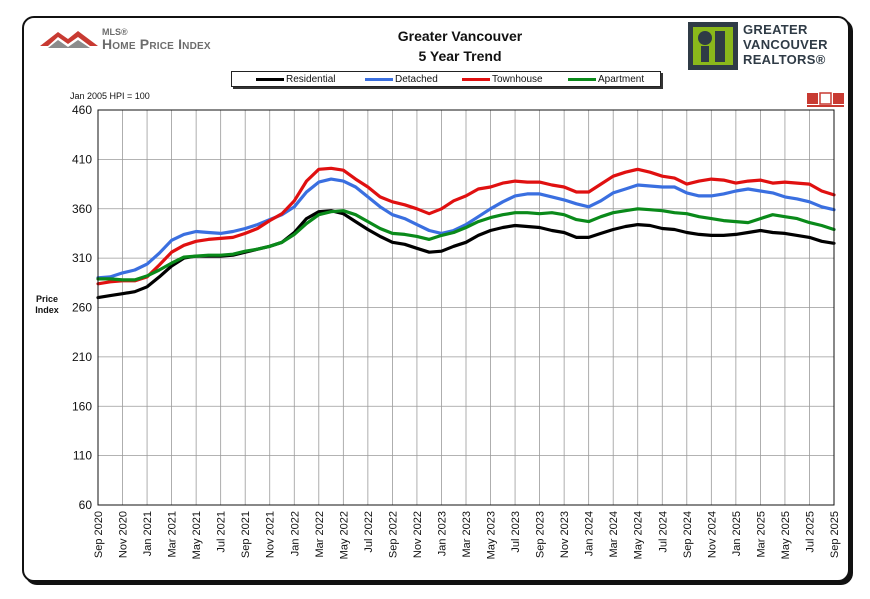  I want to click on x-tick-label-23: Jul 2024, so click(663, 532).